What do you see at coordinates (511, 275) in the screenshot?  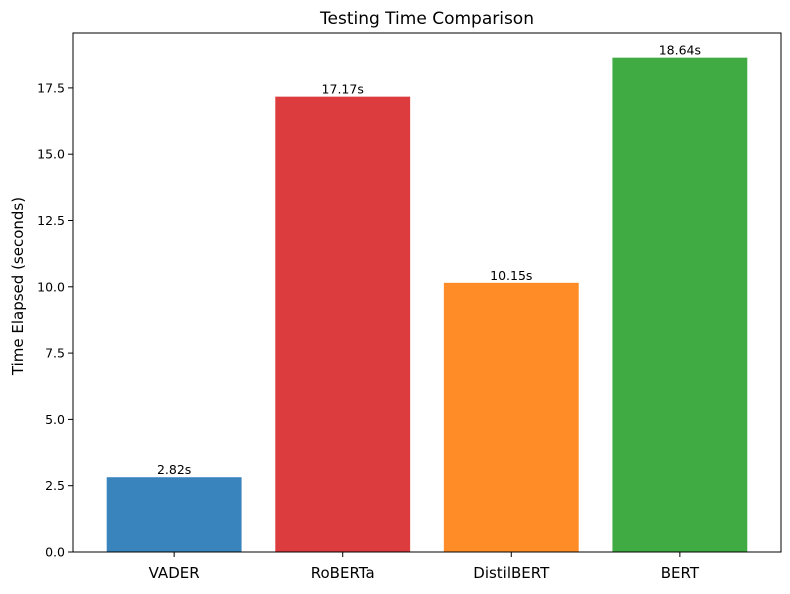 I see `bar-value-label: 10.15s` at bounding box center [511, 275].